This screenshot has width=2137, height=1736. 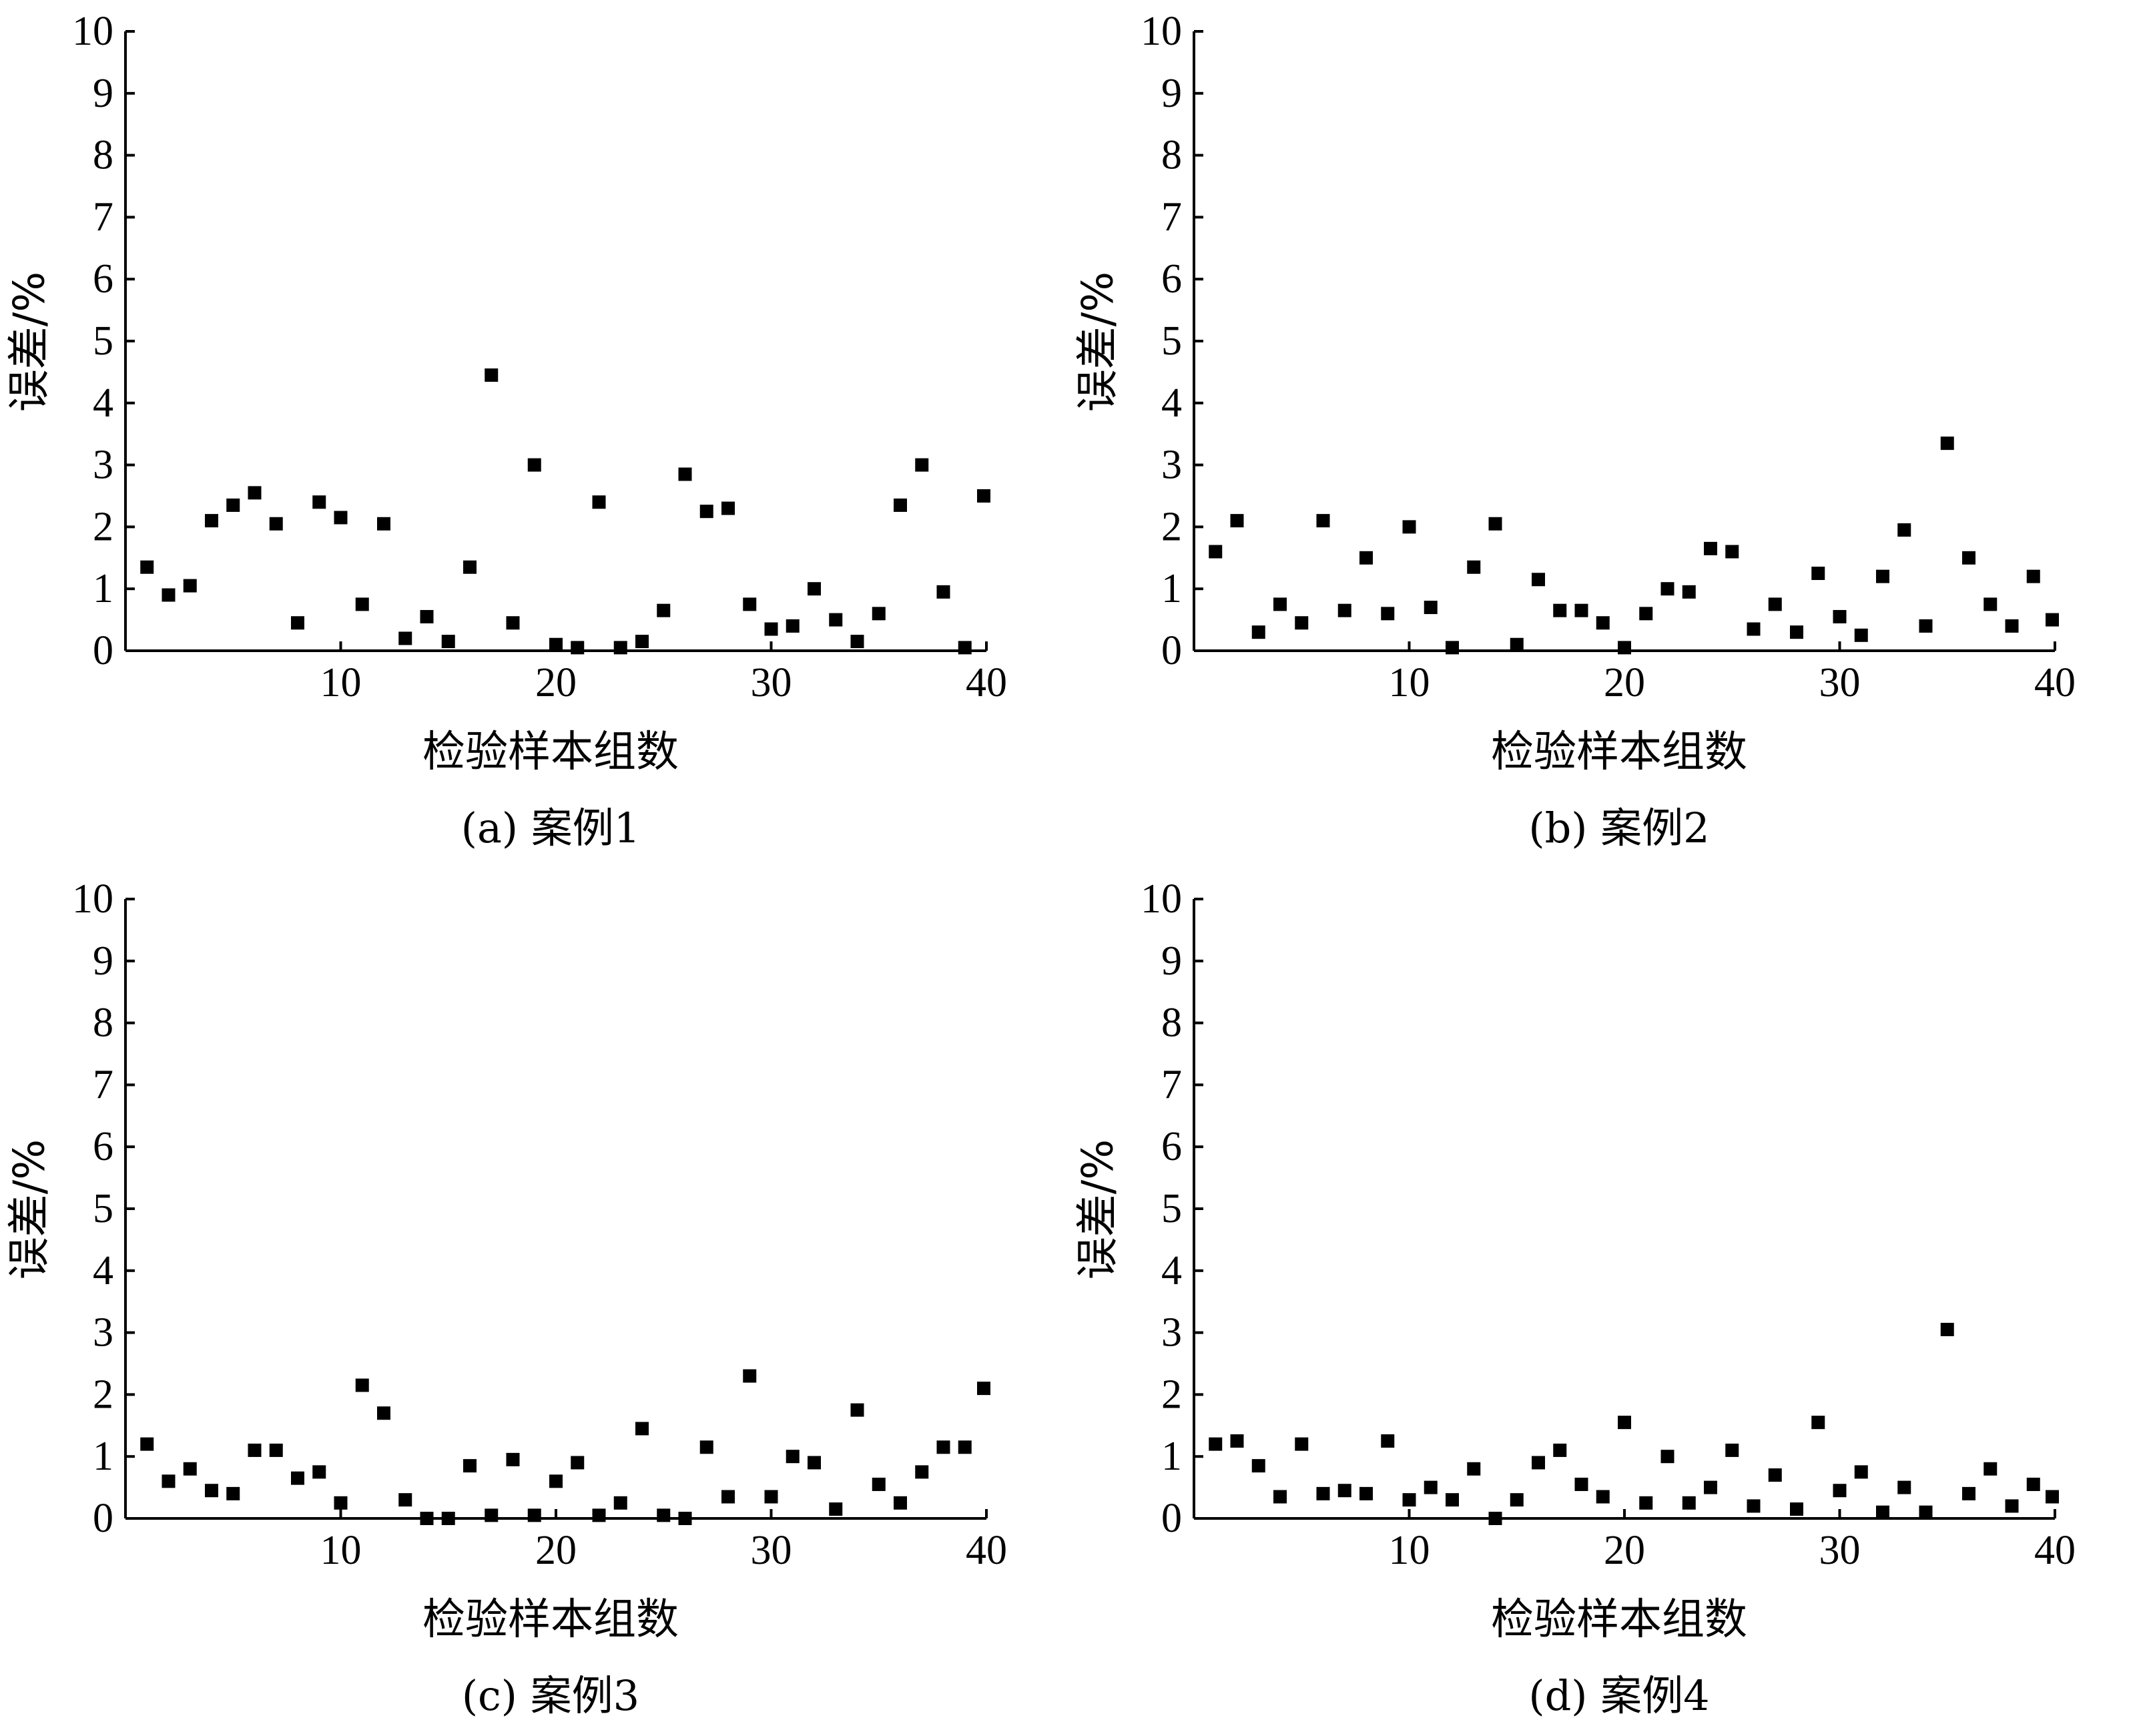 What do you see at coordinates (771, 682) in the screenshot?
I see `x-tick-label: 30` at bounding box center [771, 682].